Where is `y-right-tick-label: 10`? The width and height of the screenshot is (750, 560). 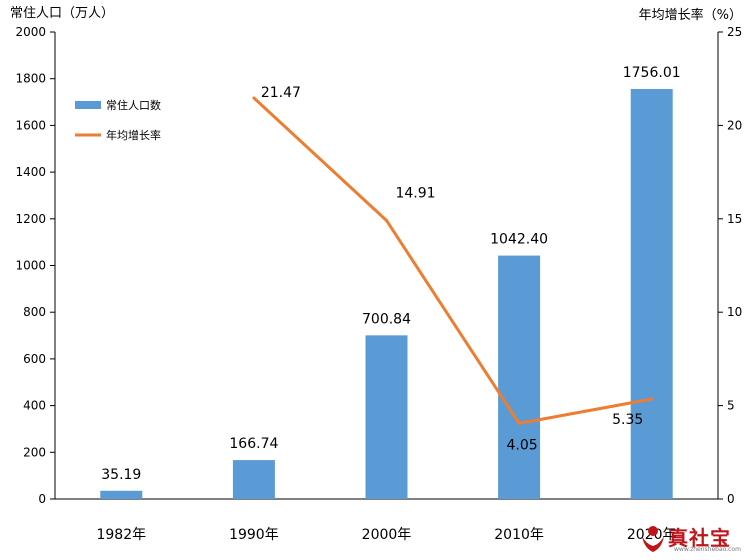 y-right-tick-label: 10 is located at coordinates (734, 312).